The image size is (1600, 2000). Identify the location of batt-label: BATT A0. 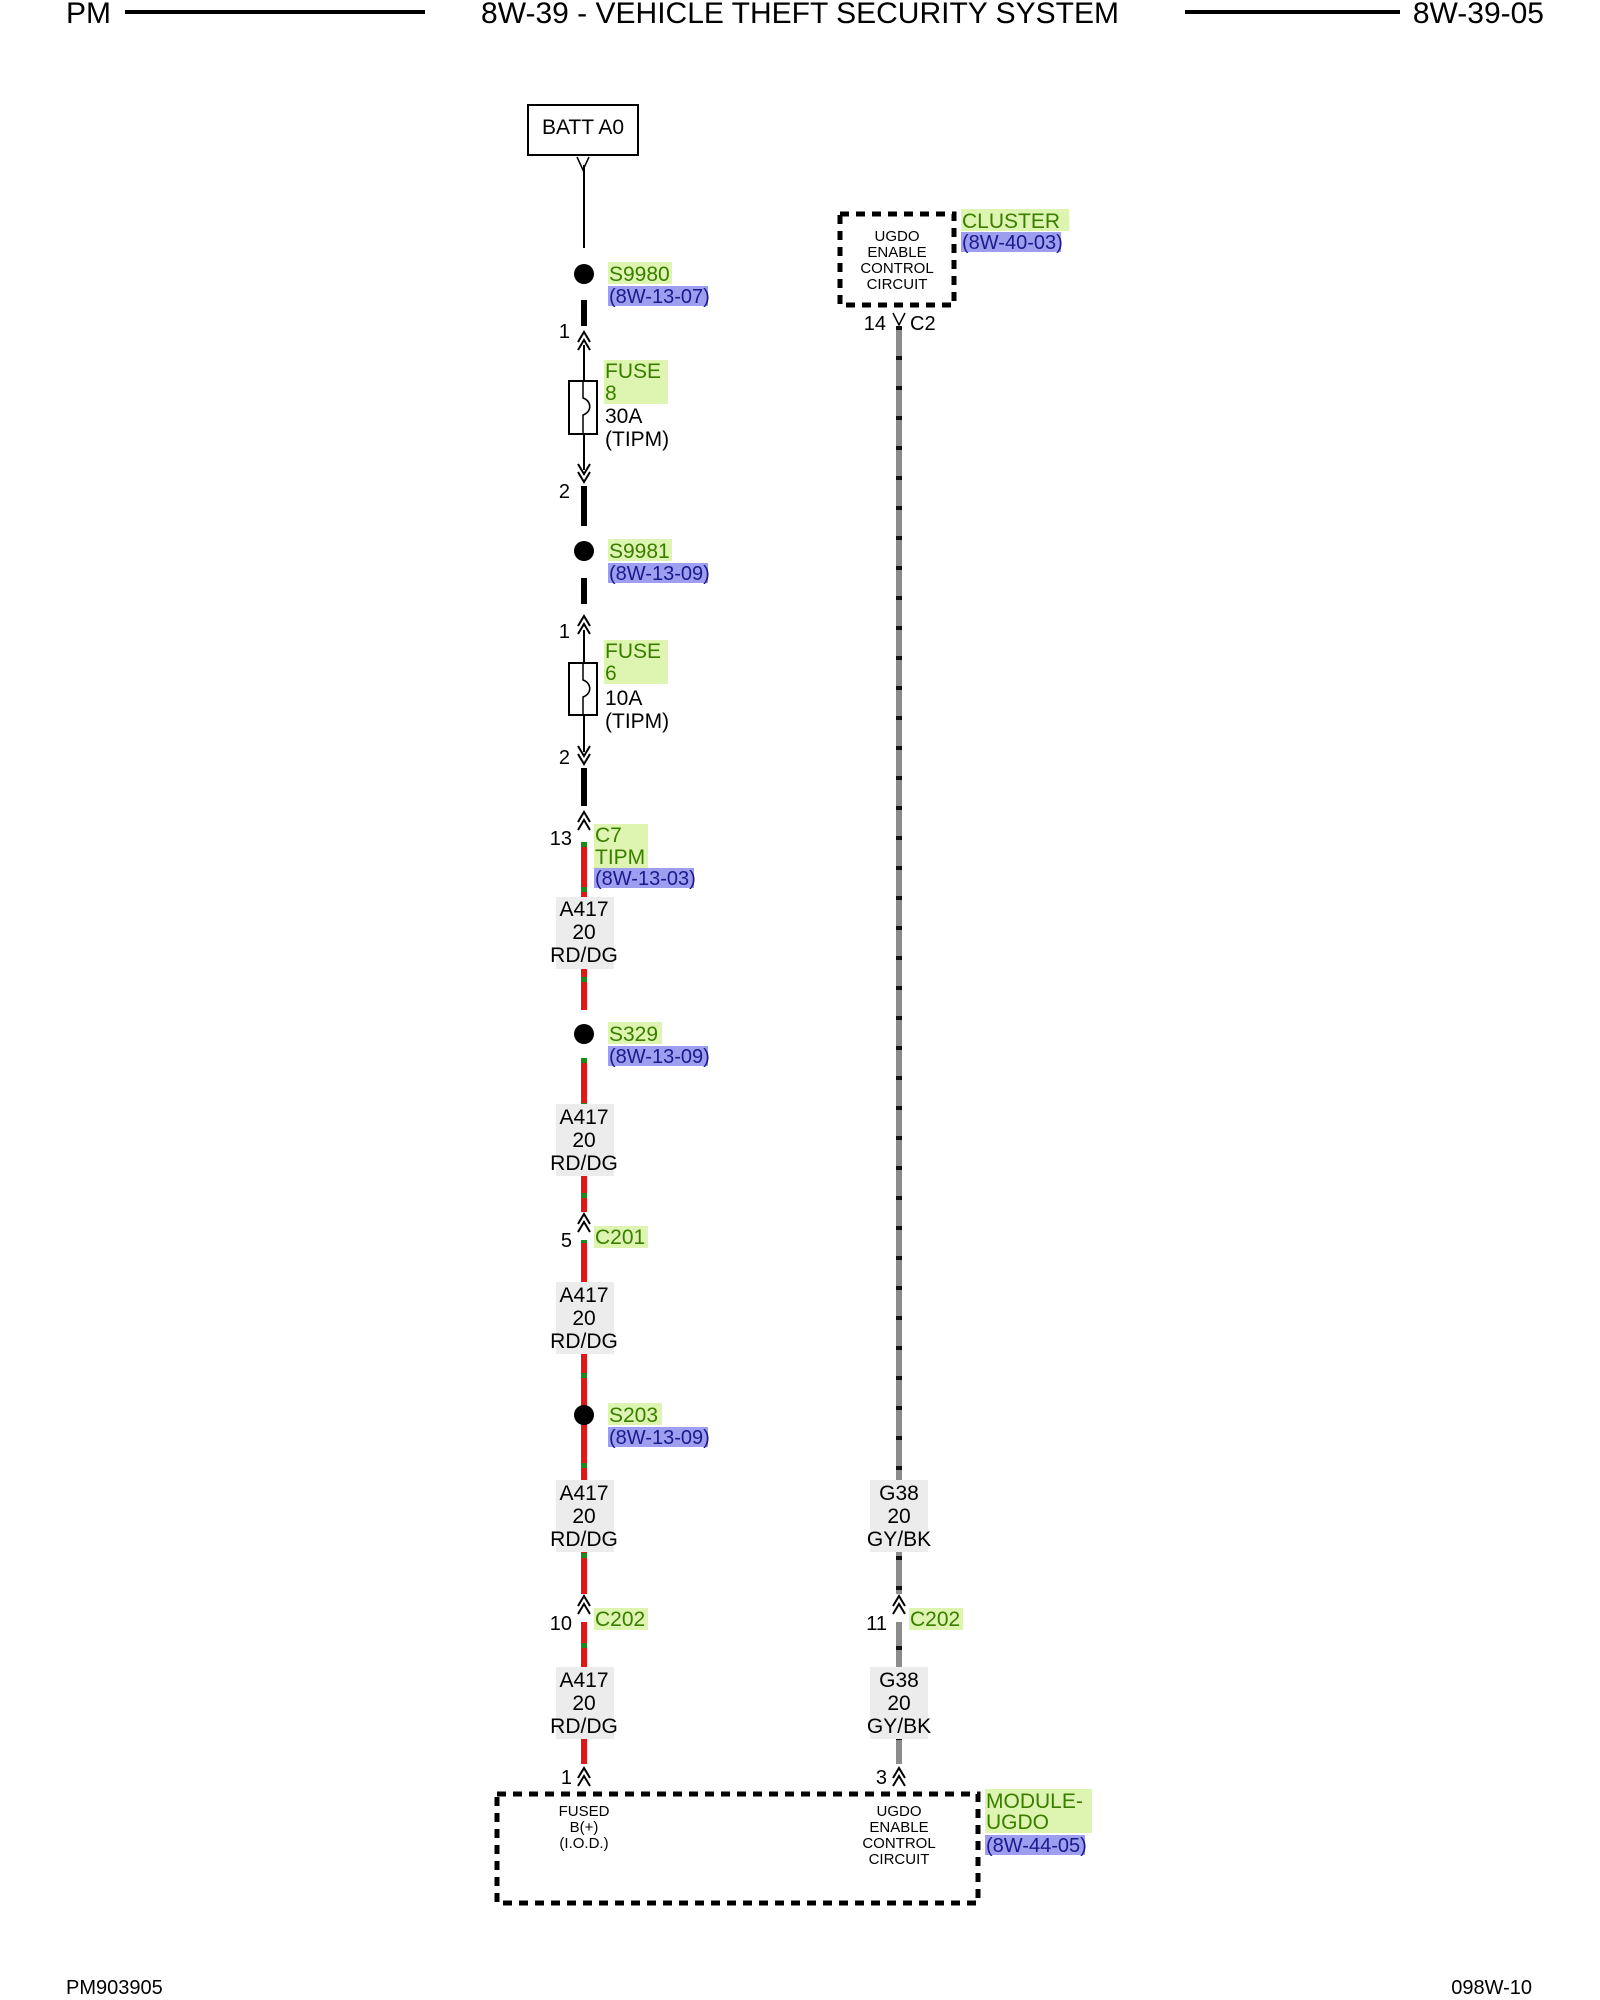
(583, 127).